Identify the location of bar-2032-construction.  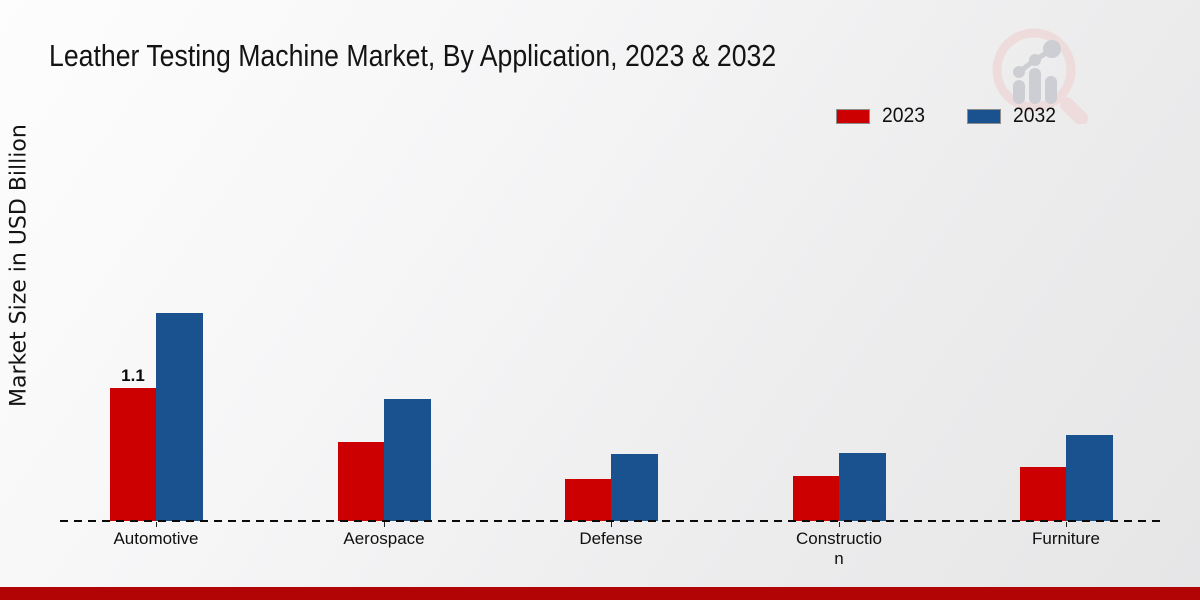
(862, 487).